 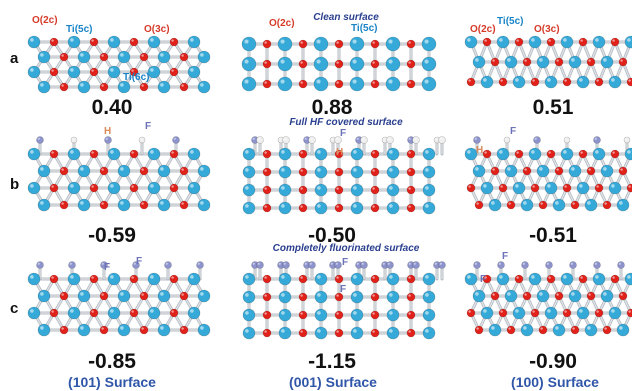 What do you see at coordinates (346, 122) in the screenshot?
I see `banner-hf-covered-surface: Full HF covered surface` at bounding box center [346, 122].